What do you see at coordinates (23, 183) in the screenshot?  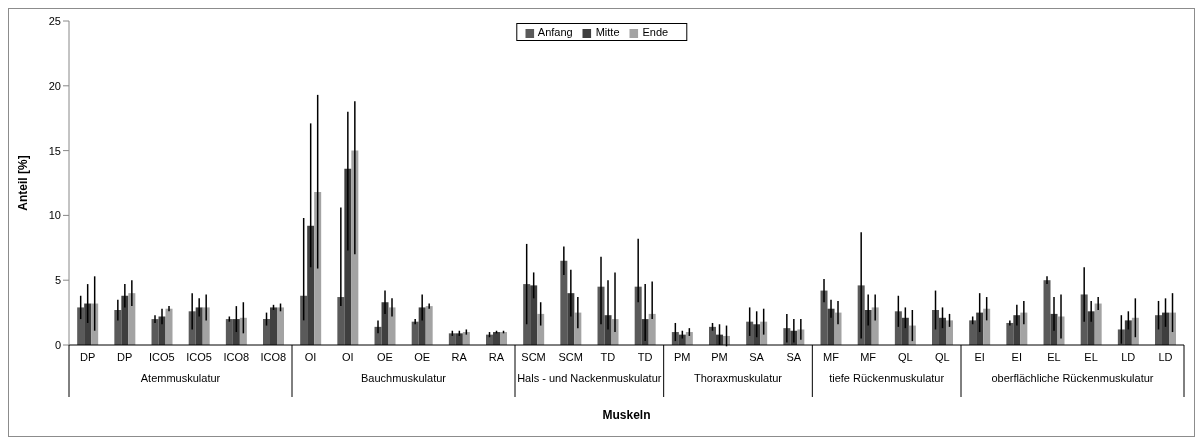 I see `y-axis-title: Anteil [%]` at bounding box center [23, 183].